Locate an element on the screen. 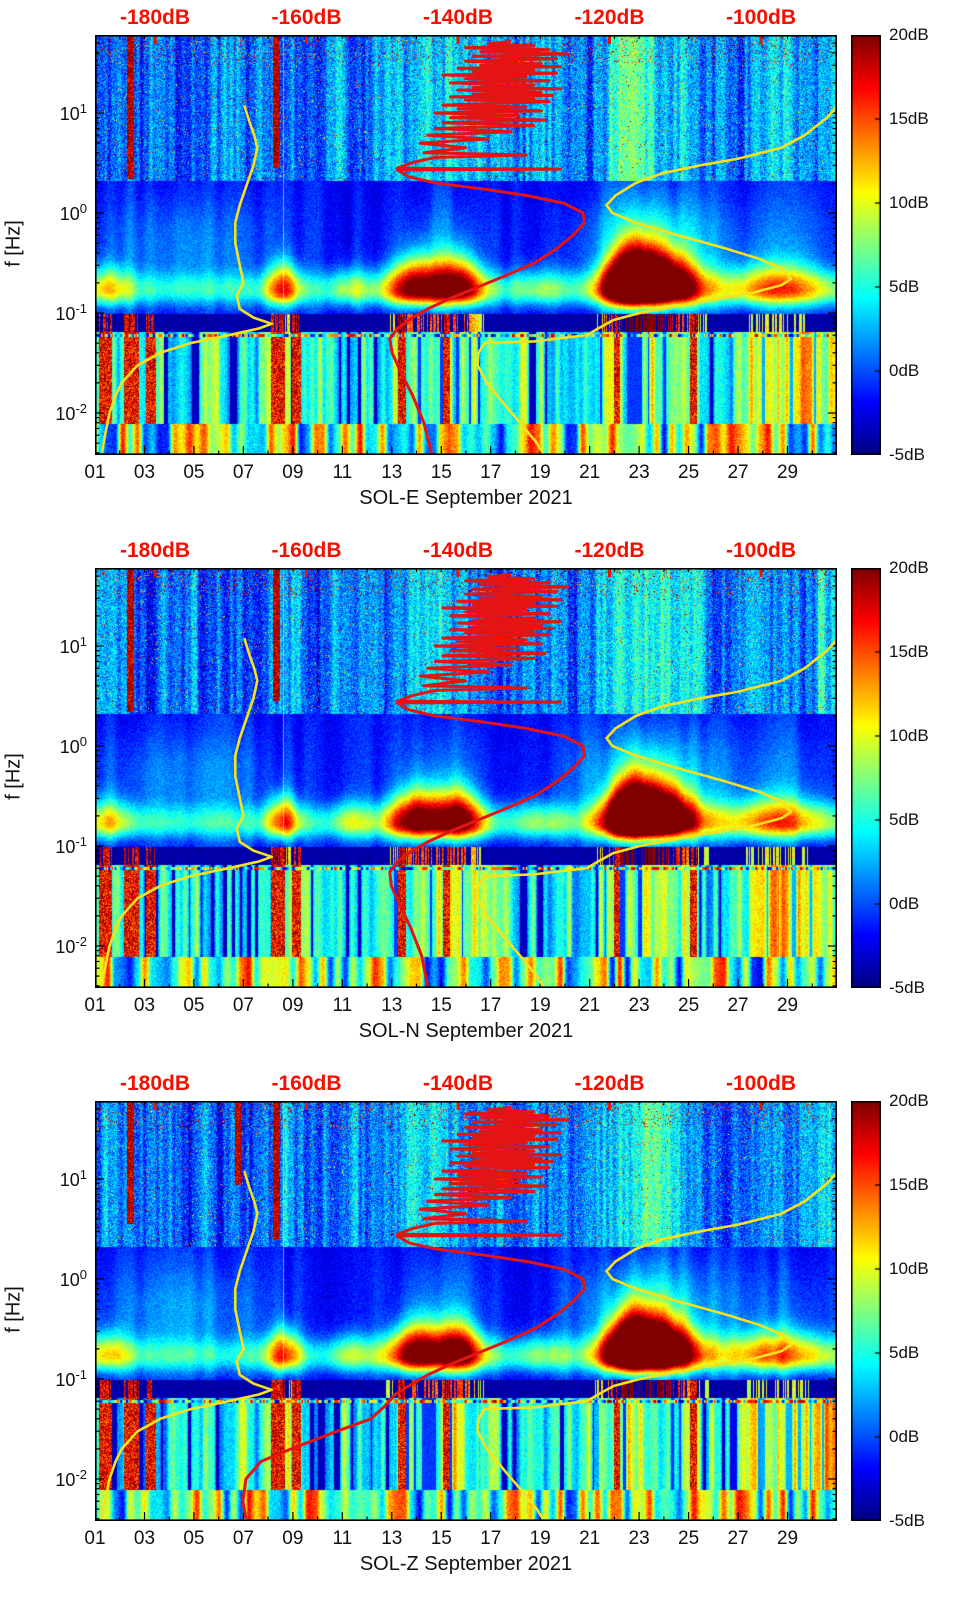 The width and height of the screenshot is (962, 1599). x-axis-title: SOL-E September 2021 is located at coordinates (466, 498).